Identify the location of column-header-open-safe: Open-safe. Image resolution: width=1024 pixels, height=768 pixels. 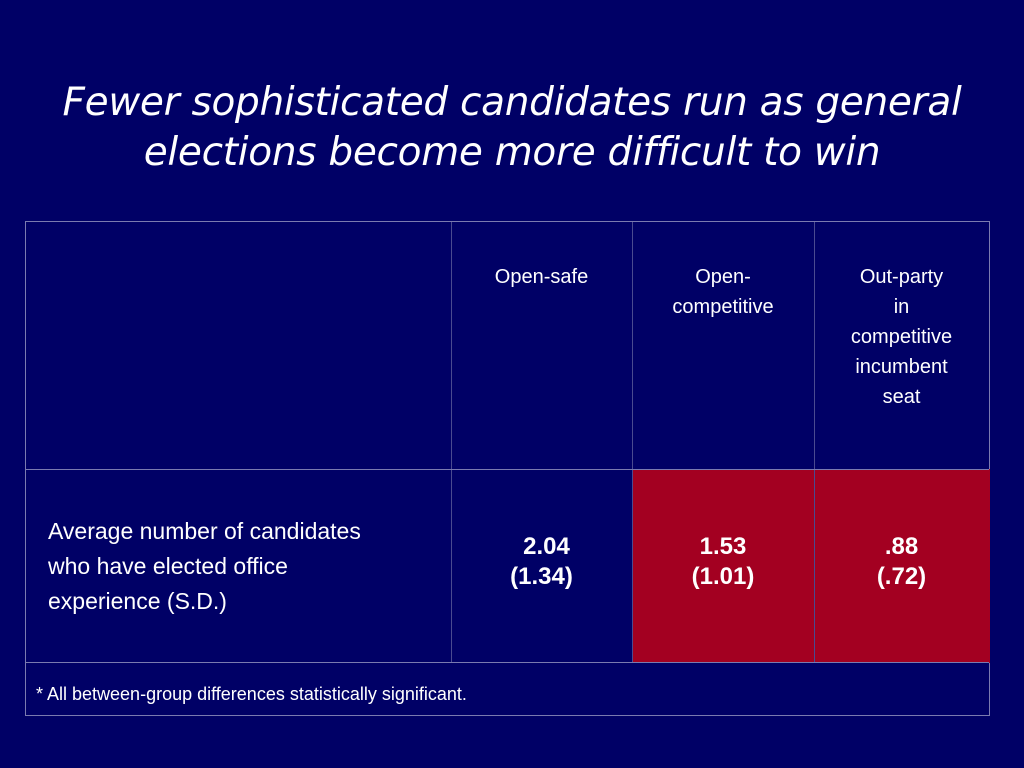
(541, 277).